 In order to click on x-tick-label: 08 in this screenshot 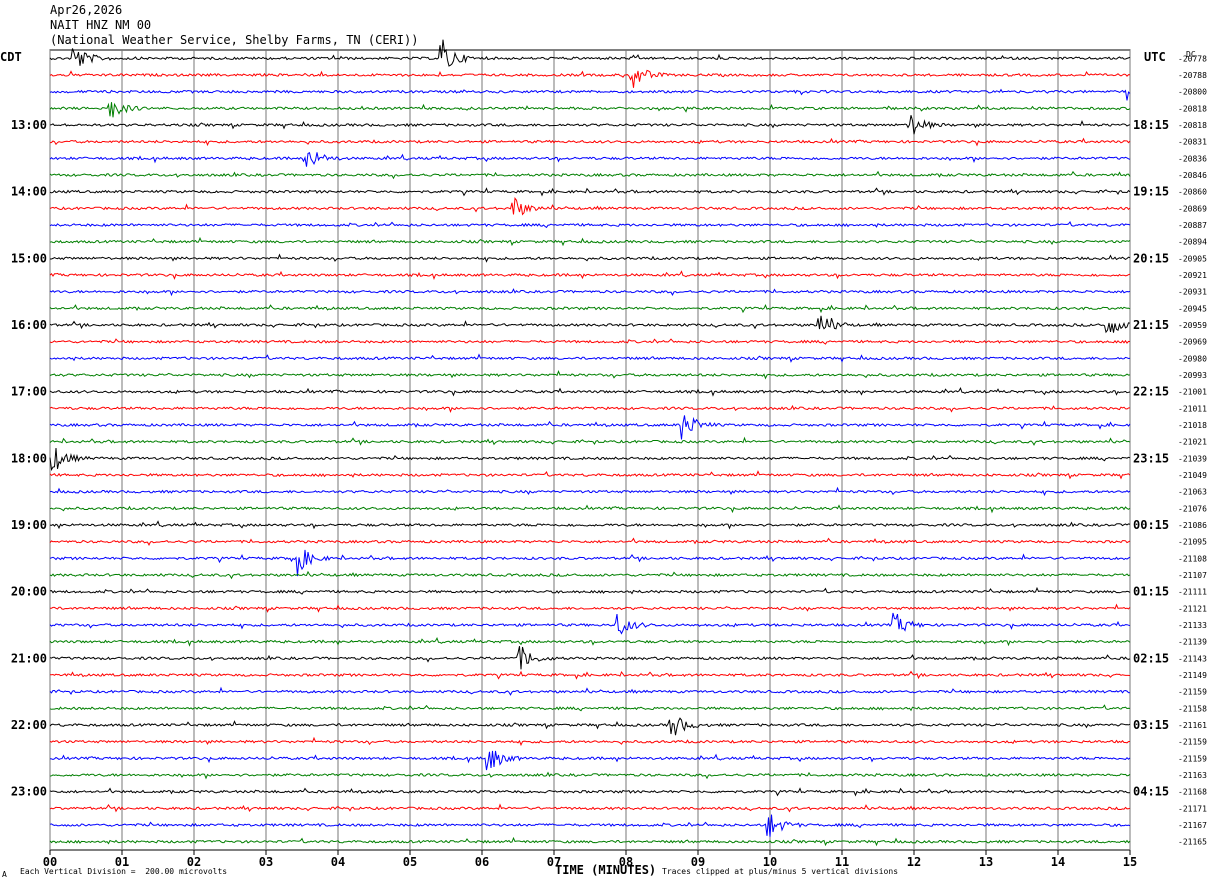, I will do `click(626, 862)`.